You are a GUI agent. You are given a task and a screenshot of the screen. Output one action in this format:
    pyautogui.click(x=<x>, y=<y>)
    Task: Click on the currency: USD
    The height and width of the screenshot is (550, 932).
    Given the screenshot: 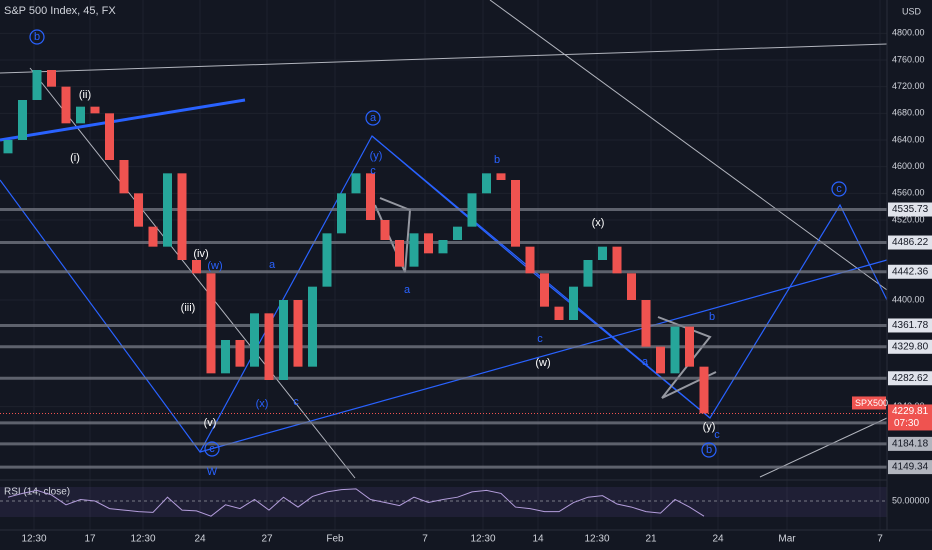 What is the action you would take?
    pyautogui.click(x=912, y=11)
    